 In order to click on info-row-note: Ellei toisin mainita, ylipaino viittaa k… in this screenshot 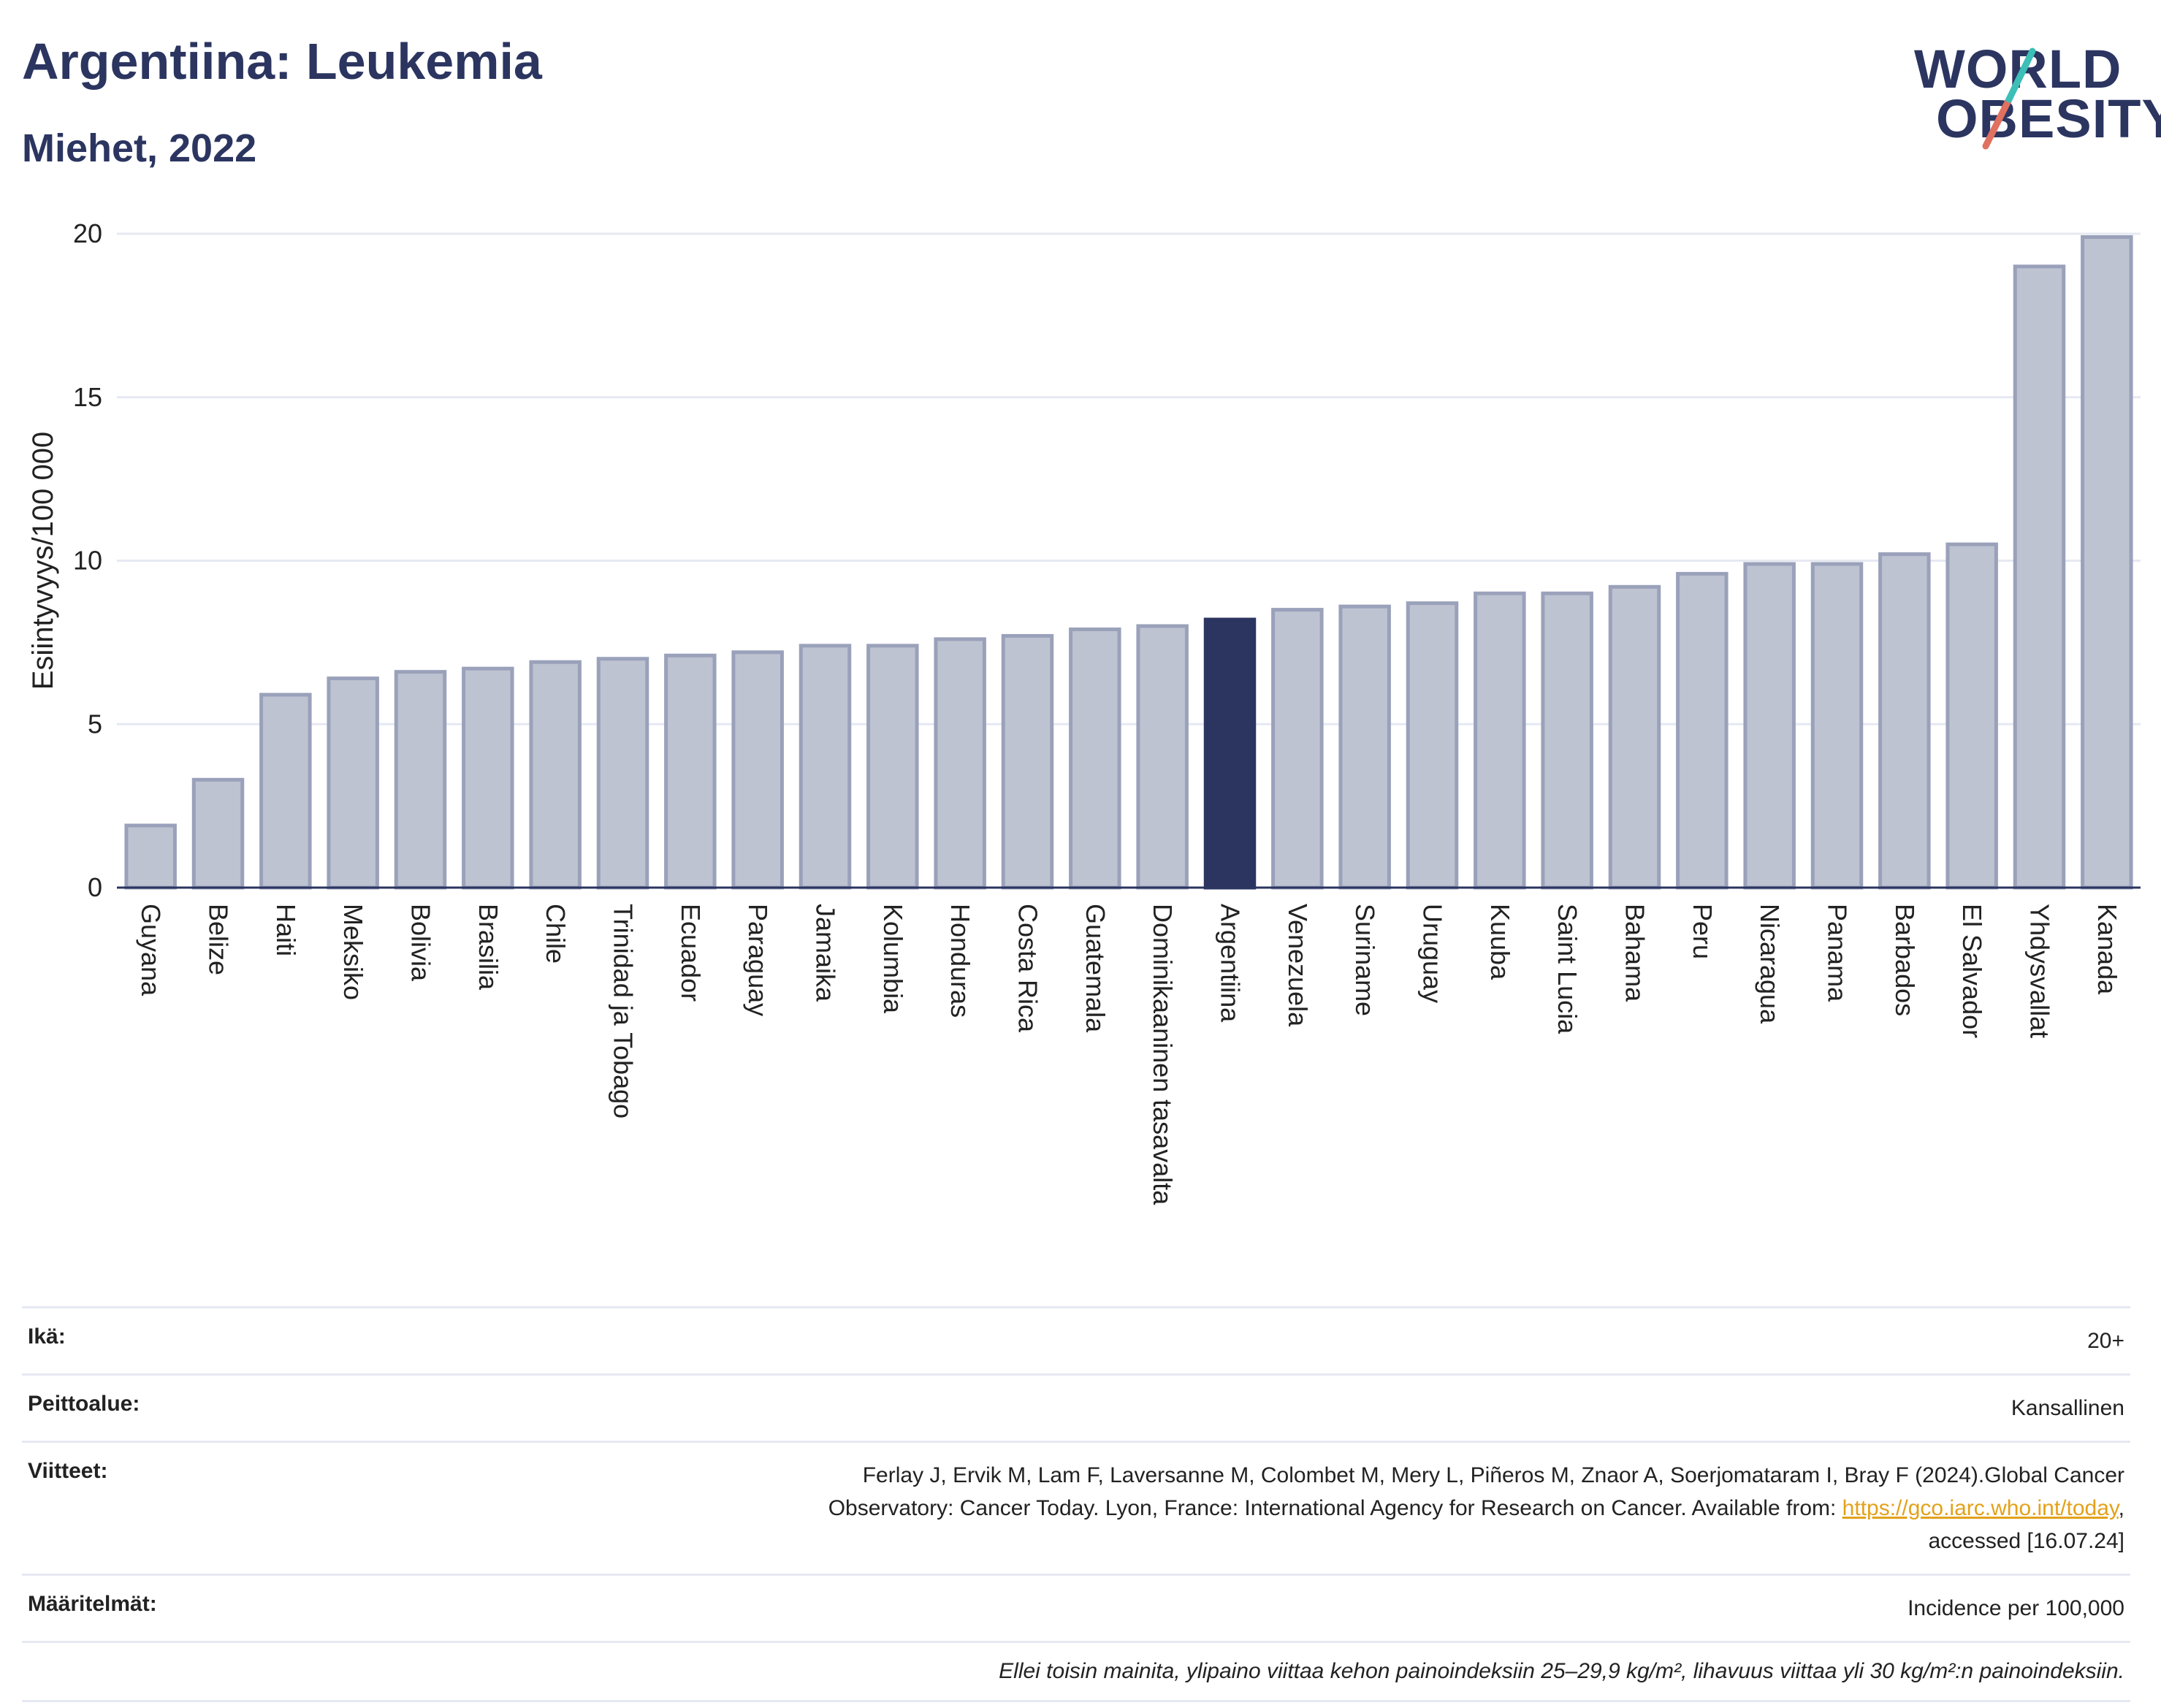, I will do `click(1076, 1672)`.